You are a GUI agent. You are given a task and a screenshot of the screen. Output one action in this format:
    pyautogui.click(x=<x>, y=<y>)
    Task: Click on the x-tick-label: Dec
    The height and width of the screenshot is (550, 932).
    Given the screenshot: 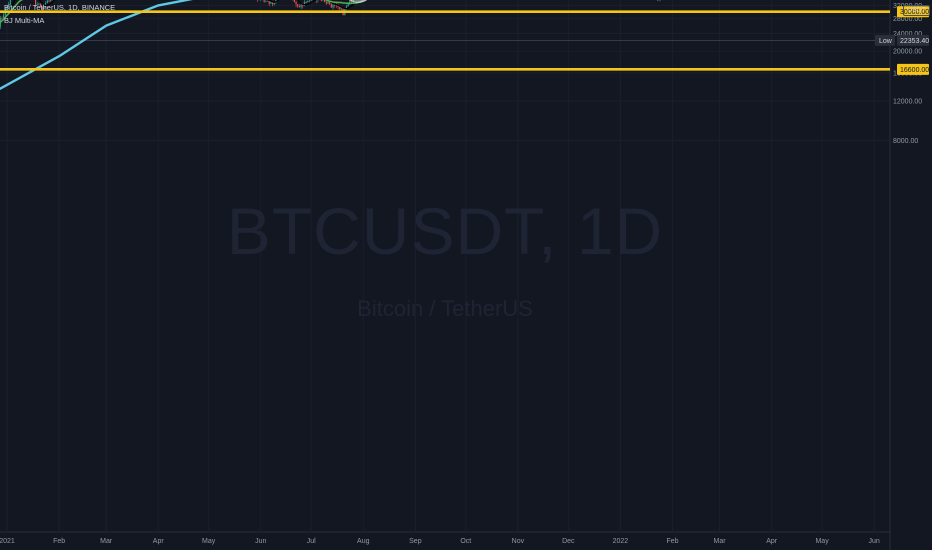 What is the action you would take?
    pyautogui.click(x=568, y=541)
    